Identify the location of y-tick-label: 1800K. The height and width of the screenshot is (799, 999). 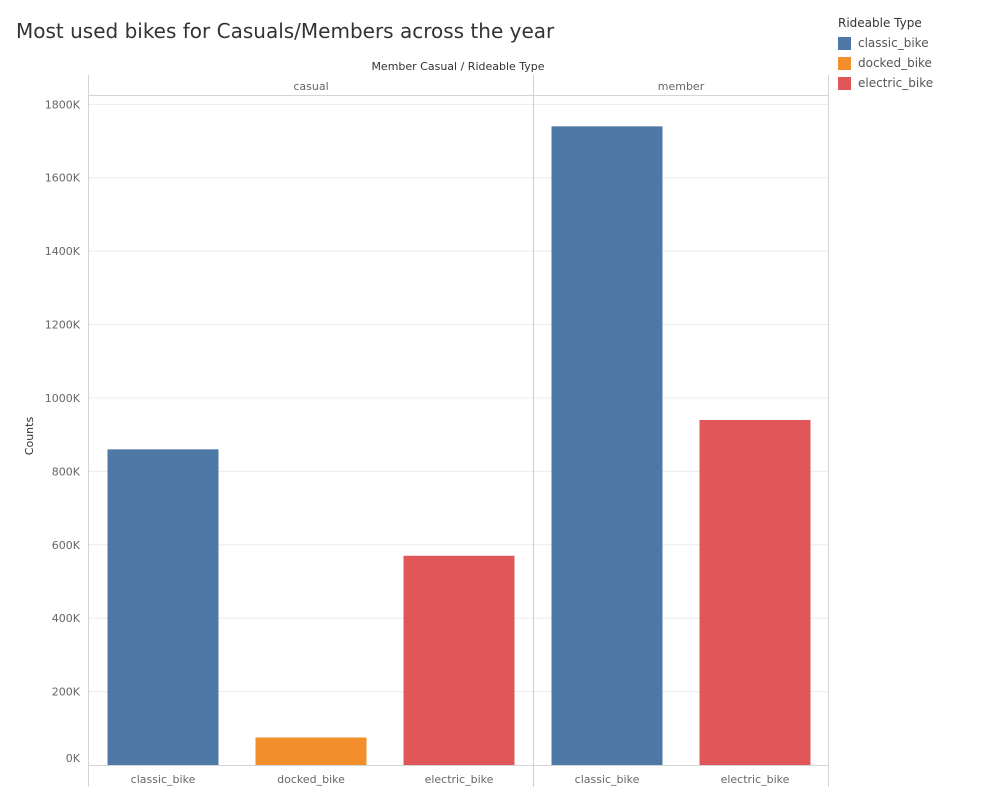
(63, 104).